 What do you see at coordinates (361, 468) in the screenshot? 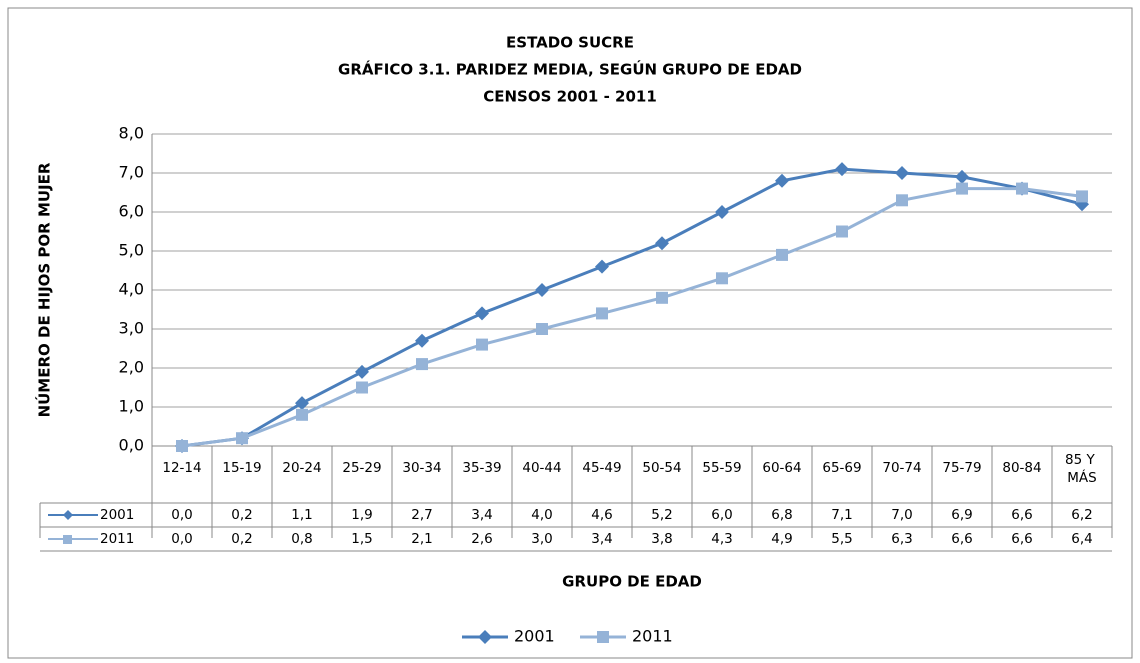
I see `x-tick-label: 25-29` at bounding box center [361, 468].